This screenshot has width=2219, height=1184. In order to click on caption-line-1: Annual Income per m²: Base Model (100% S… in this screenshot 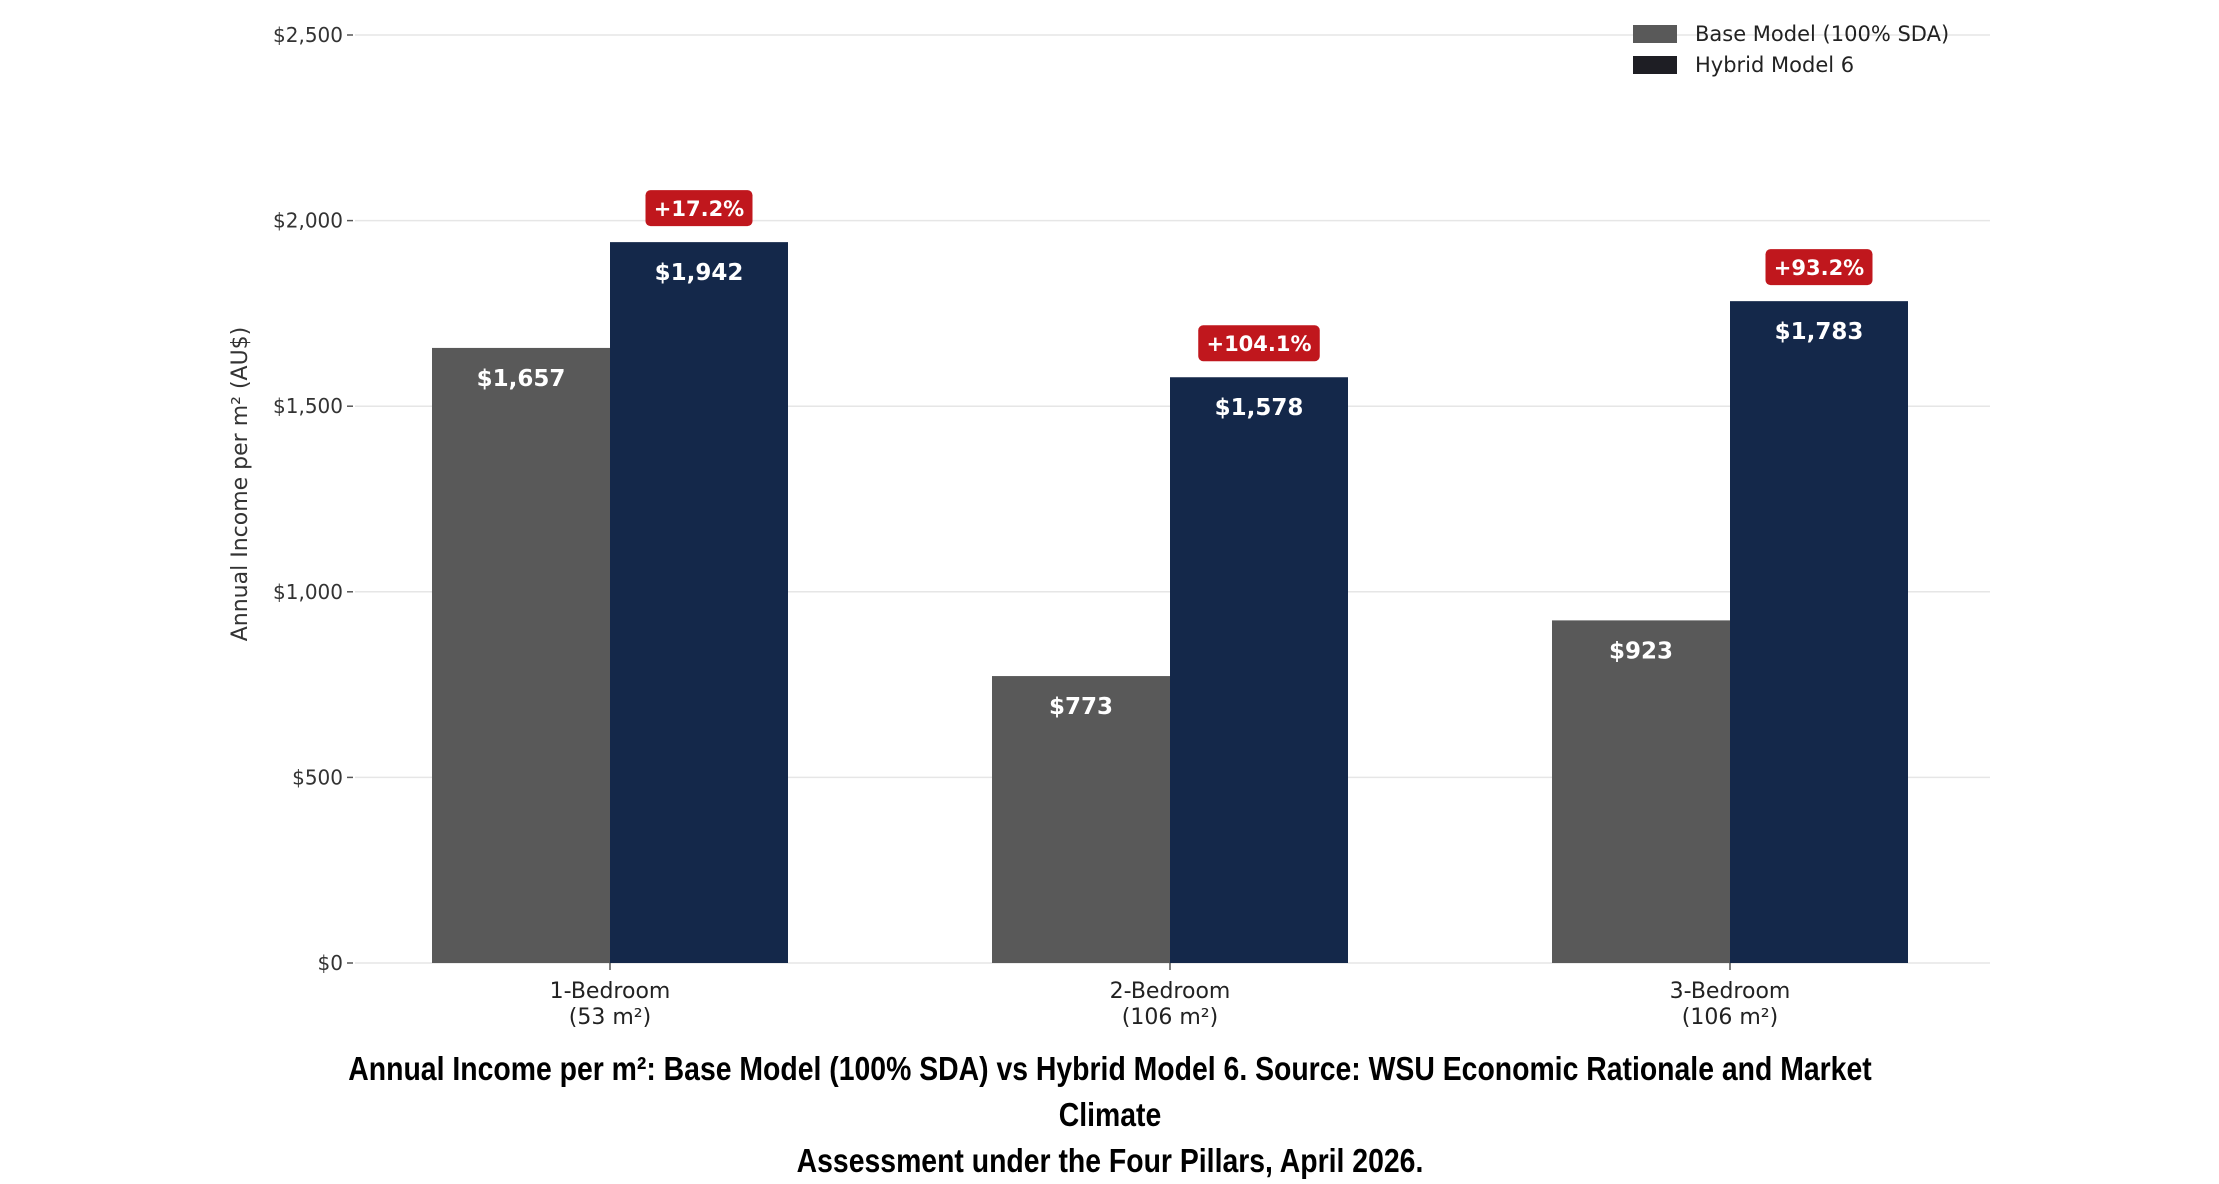, I will do `click(1110, 1091)`.